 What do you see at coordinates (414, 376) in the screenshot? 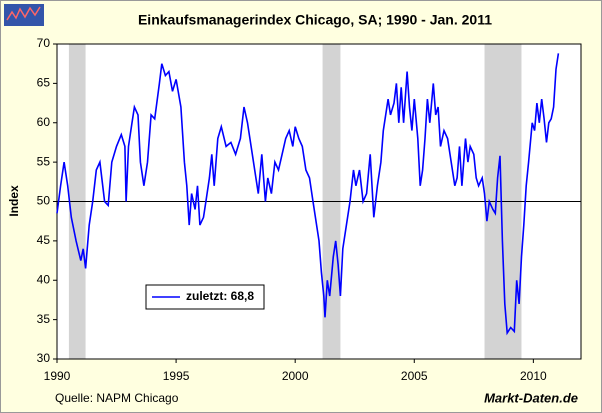
I see `x-tick-label: 2005` at bounding box center [414, 376].